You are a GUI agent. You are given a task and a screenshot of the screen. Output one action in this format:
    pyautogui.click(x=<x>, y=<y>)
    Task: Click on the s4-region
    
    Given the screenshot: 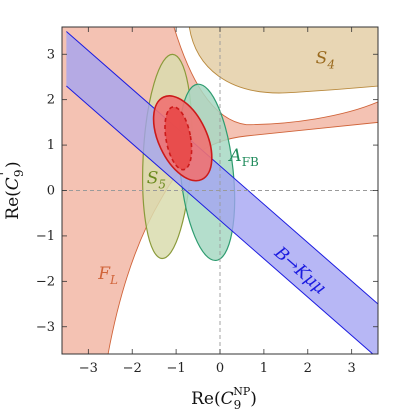 What is the action you would take?
    pyautogui.click(x=283, y=60)
    